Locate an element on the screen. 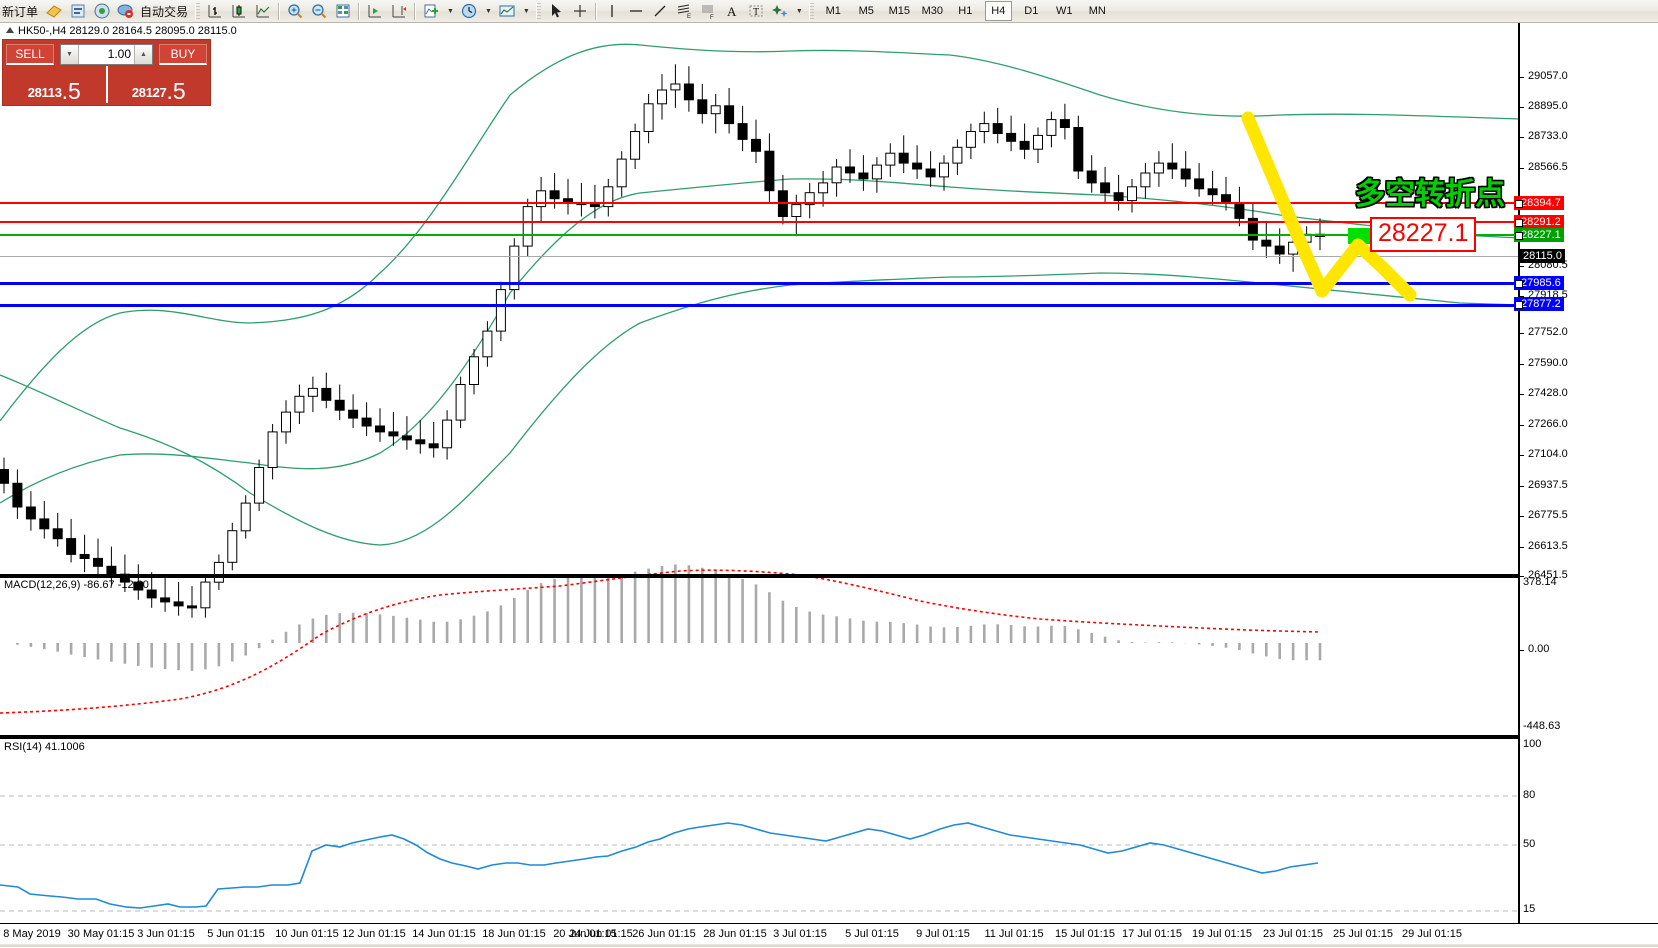  timeframe-m30: M30 is located at coordinates (932, 11).